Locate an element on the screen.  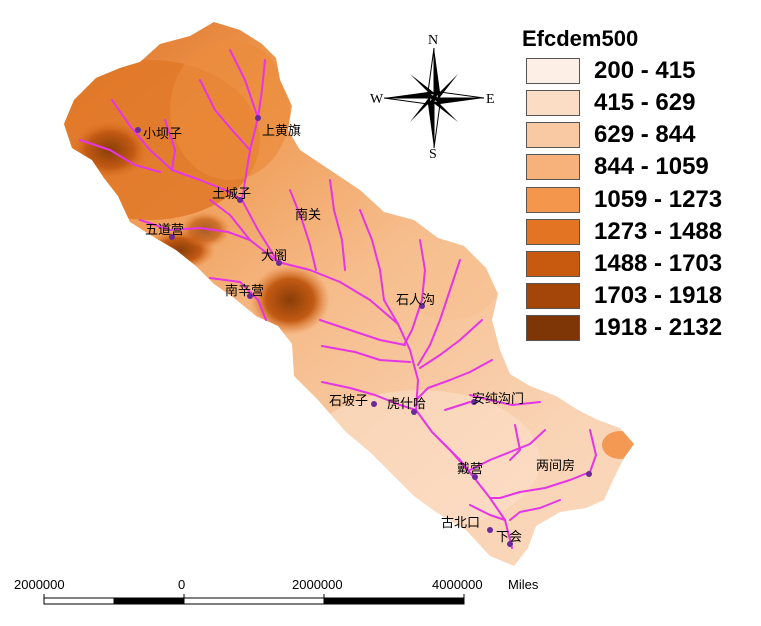
place-label-nanguan: 南关 is located at coordinates (308, 215).